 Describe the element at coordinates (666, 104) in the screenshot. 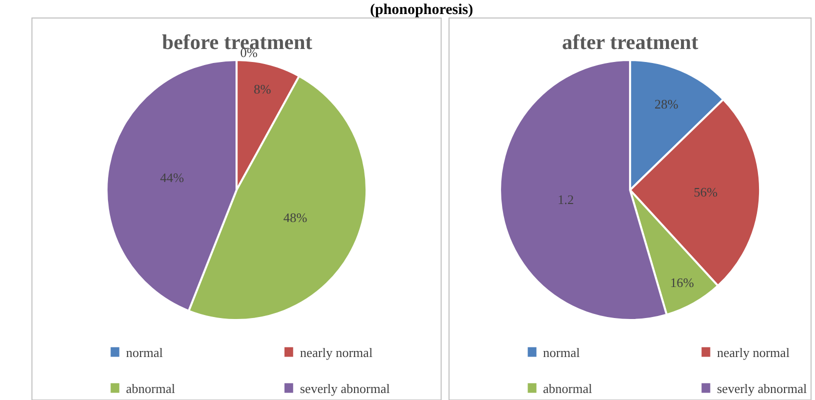

I see `data-label: 28%` at that location.